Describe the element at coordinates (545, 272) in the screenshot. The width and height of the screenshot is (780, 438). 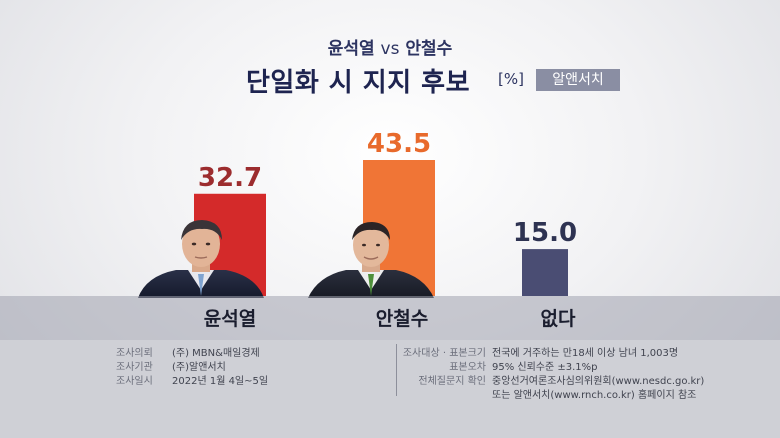
I see `bar-none` at that location.